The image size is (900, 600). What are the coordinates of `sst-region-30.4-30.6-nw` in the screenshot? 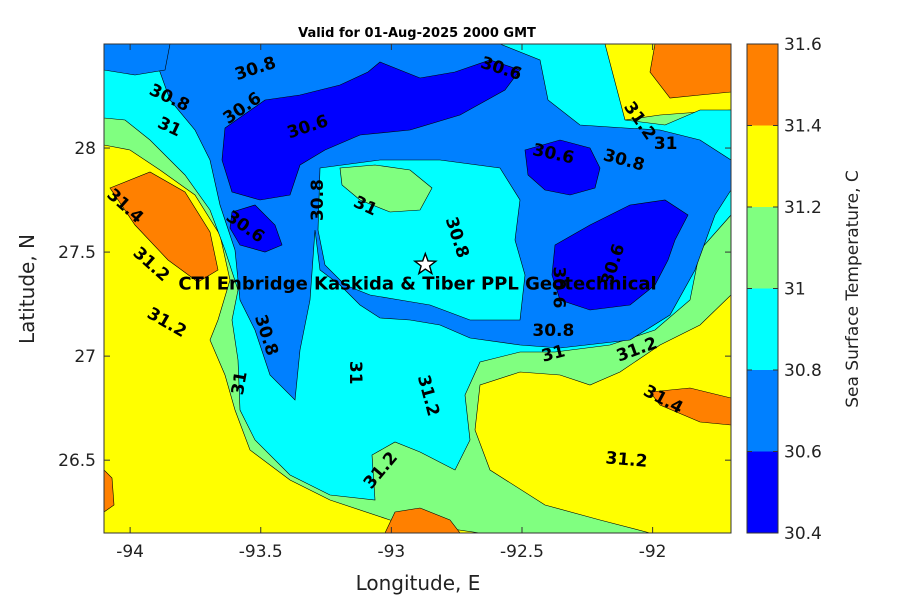 It's located at (371, 130).